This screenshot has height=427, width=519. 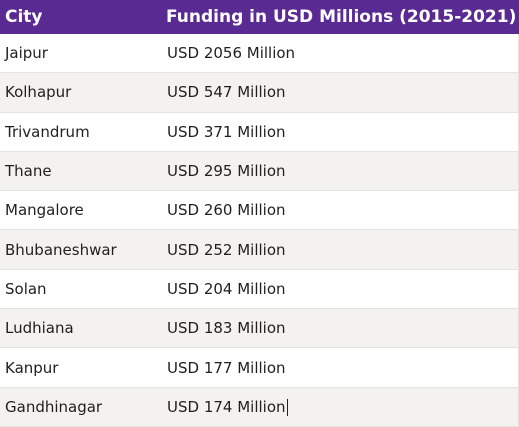 What do you see at coordinates (32, 367) in the screenshot?
I see `cell-city: Kanpur` at bounding box center [32, 367].